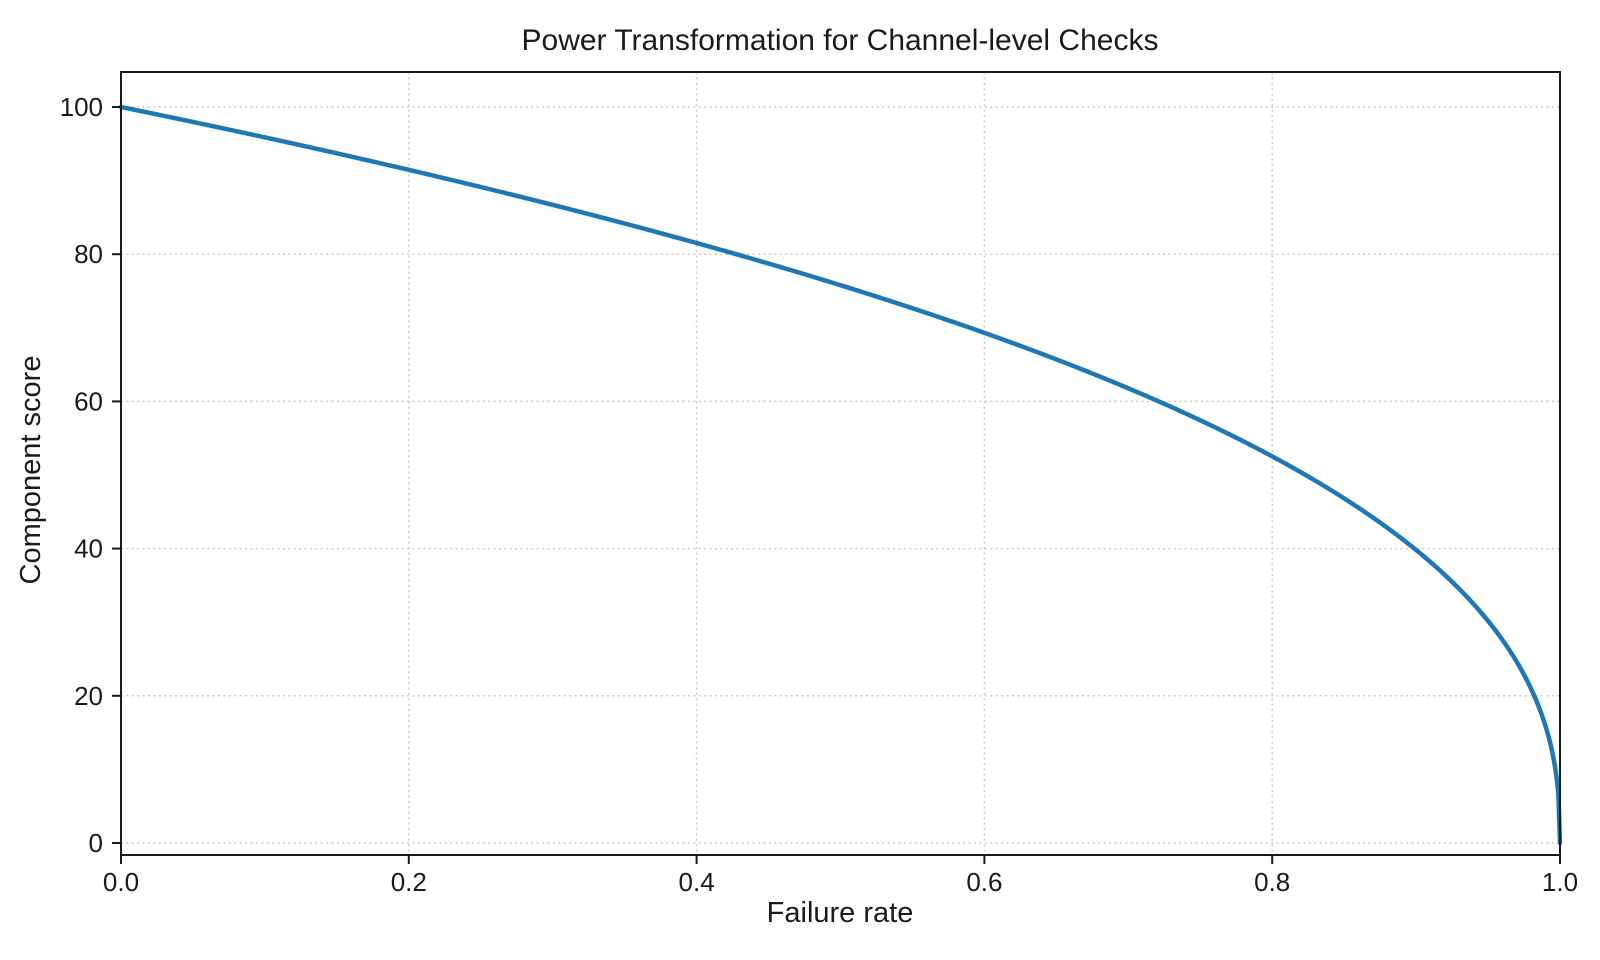 The image size is (1600, 960). What do you see at coordinates (88, 549) in the screenshot?
I see `y-tick-label: 40` at bounding box center [88, 549].